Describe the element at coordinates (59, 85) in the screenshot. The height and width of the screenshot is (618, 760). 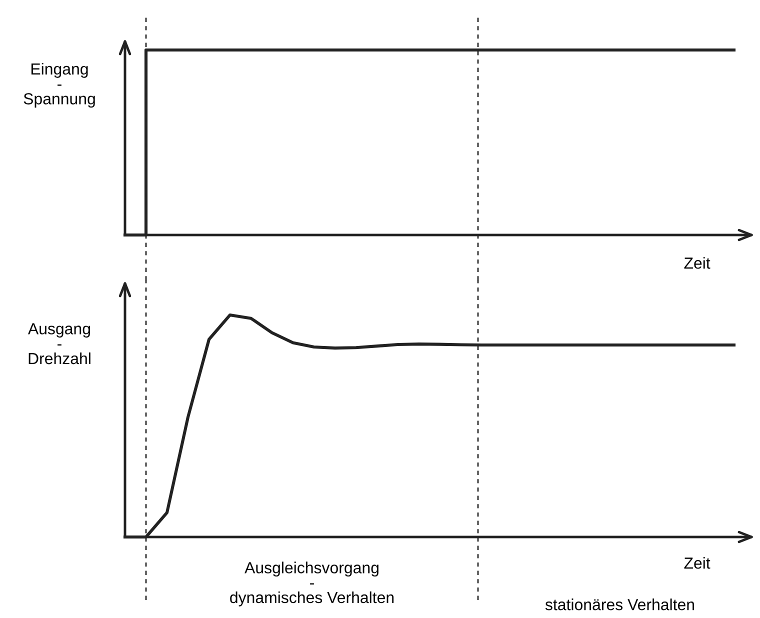
I see `y-axis-title: Eingang - Spannung` at that location.